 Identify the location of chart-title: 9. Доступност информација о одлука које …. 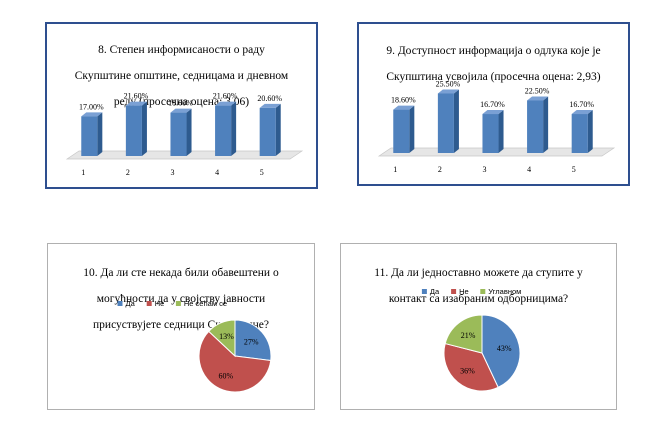
(493, 64).